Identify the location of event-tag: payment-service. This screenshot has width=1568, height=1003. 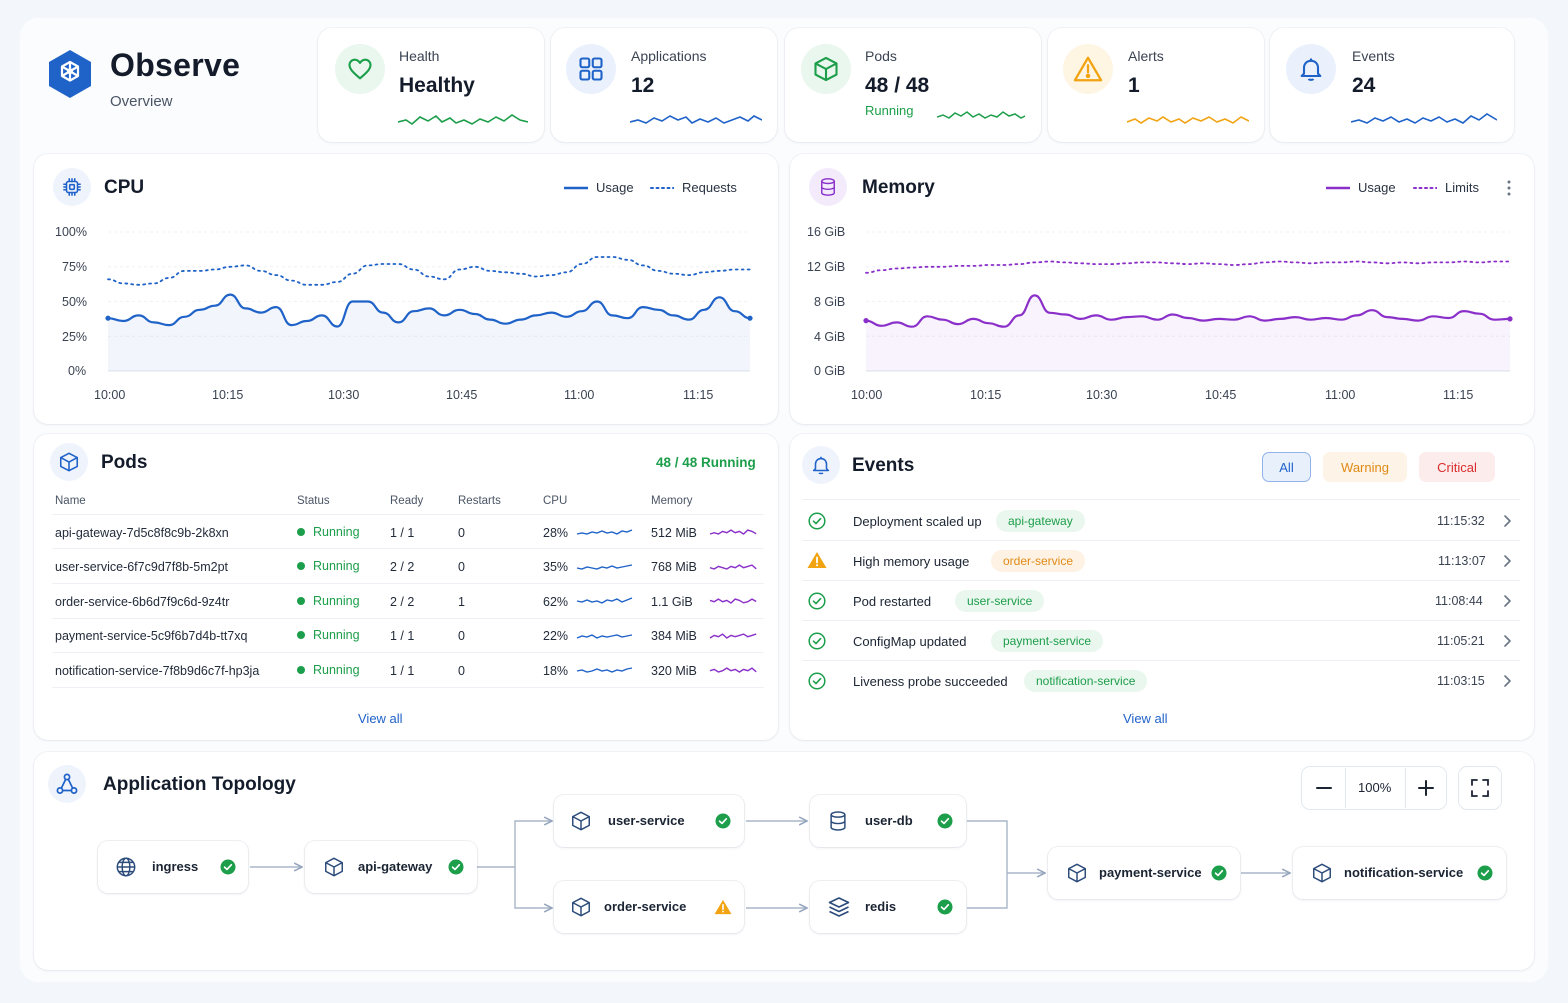
(1047, 641).